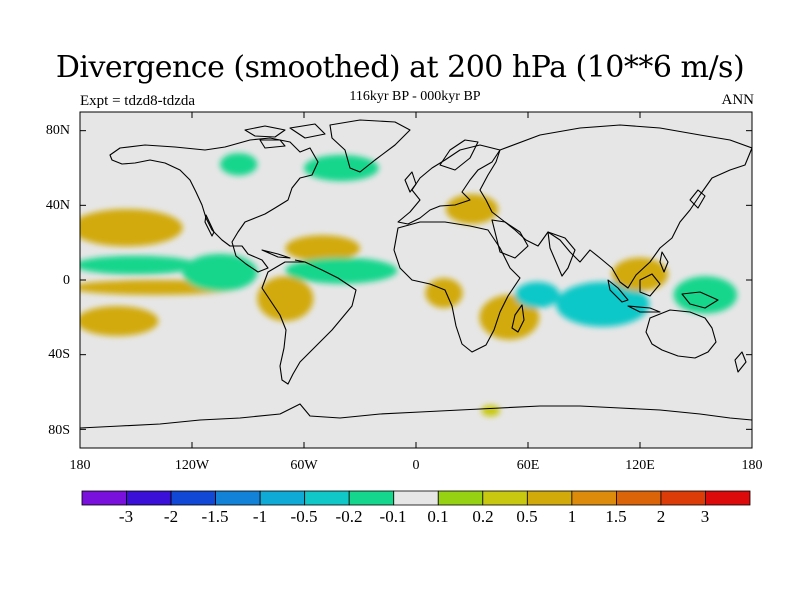  I want to click on y-tick-label: 0, so click(66, 280).